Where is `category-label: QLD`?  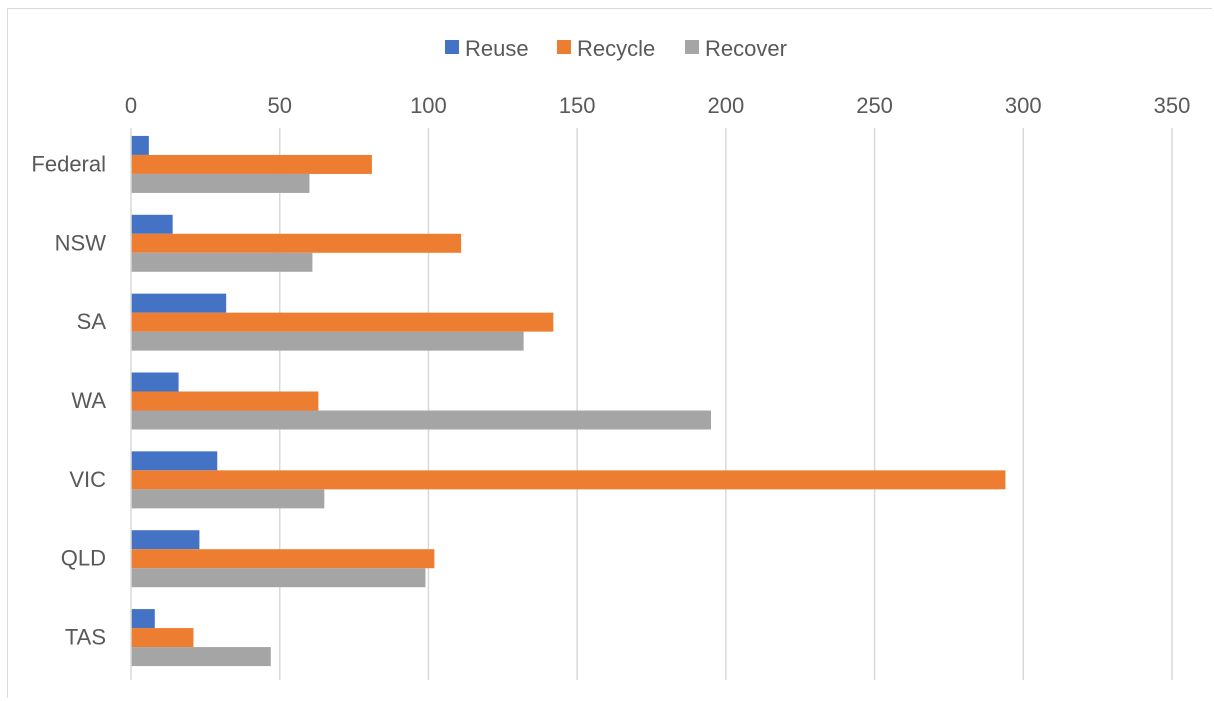 category-label: QLD is located at coordinates (83, 558).